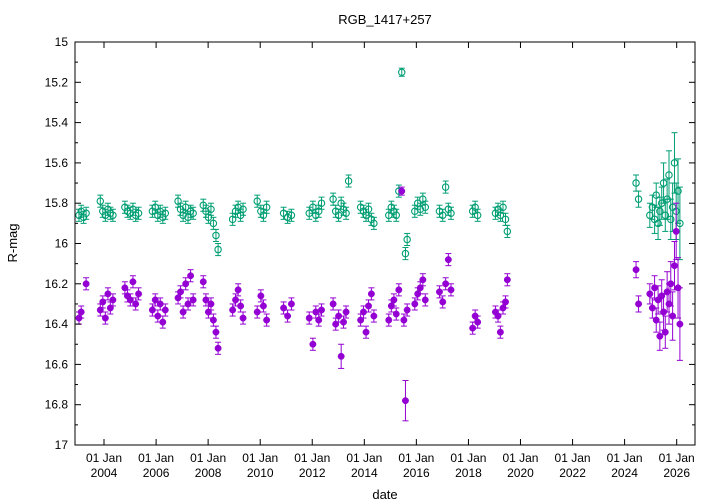 This screenshot has height=504, width=720. What do you see at coordinates (62, 244) in the screenshot?
I see `y-tick-label: 16` at bounding box center [62, 244].